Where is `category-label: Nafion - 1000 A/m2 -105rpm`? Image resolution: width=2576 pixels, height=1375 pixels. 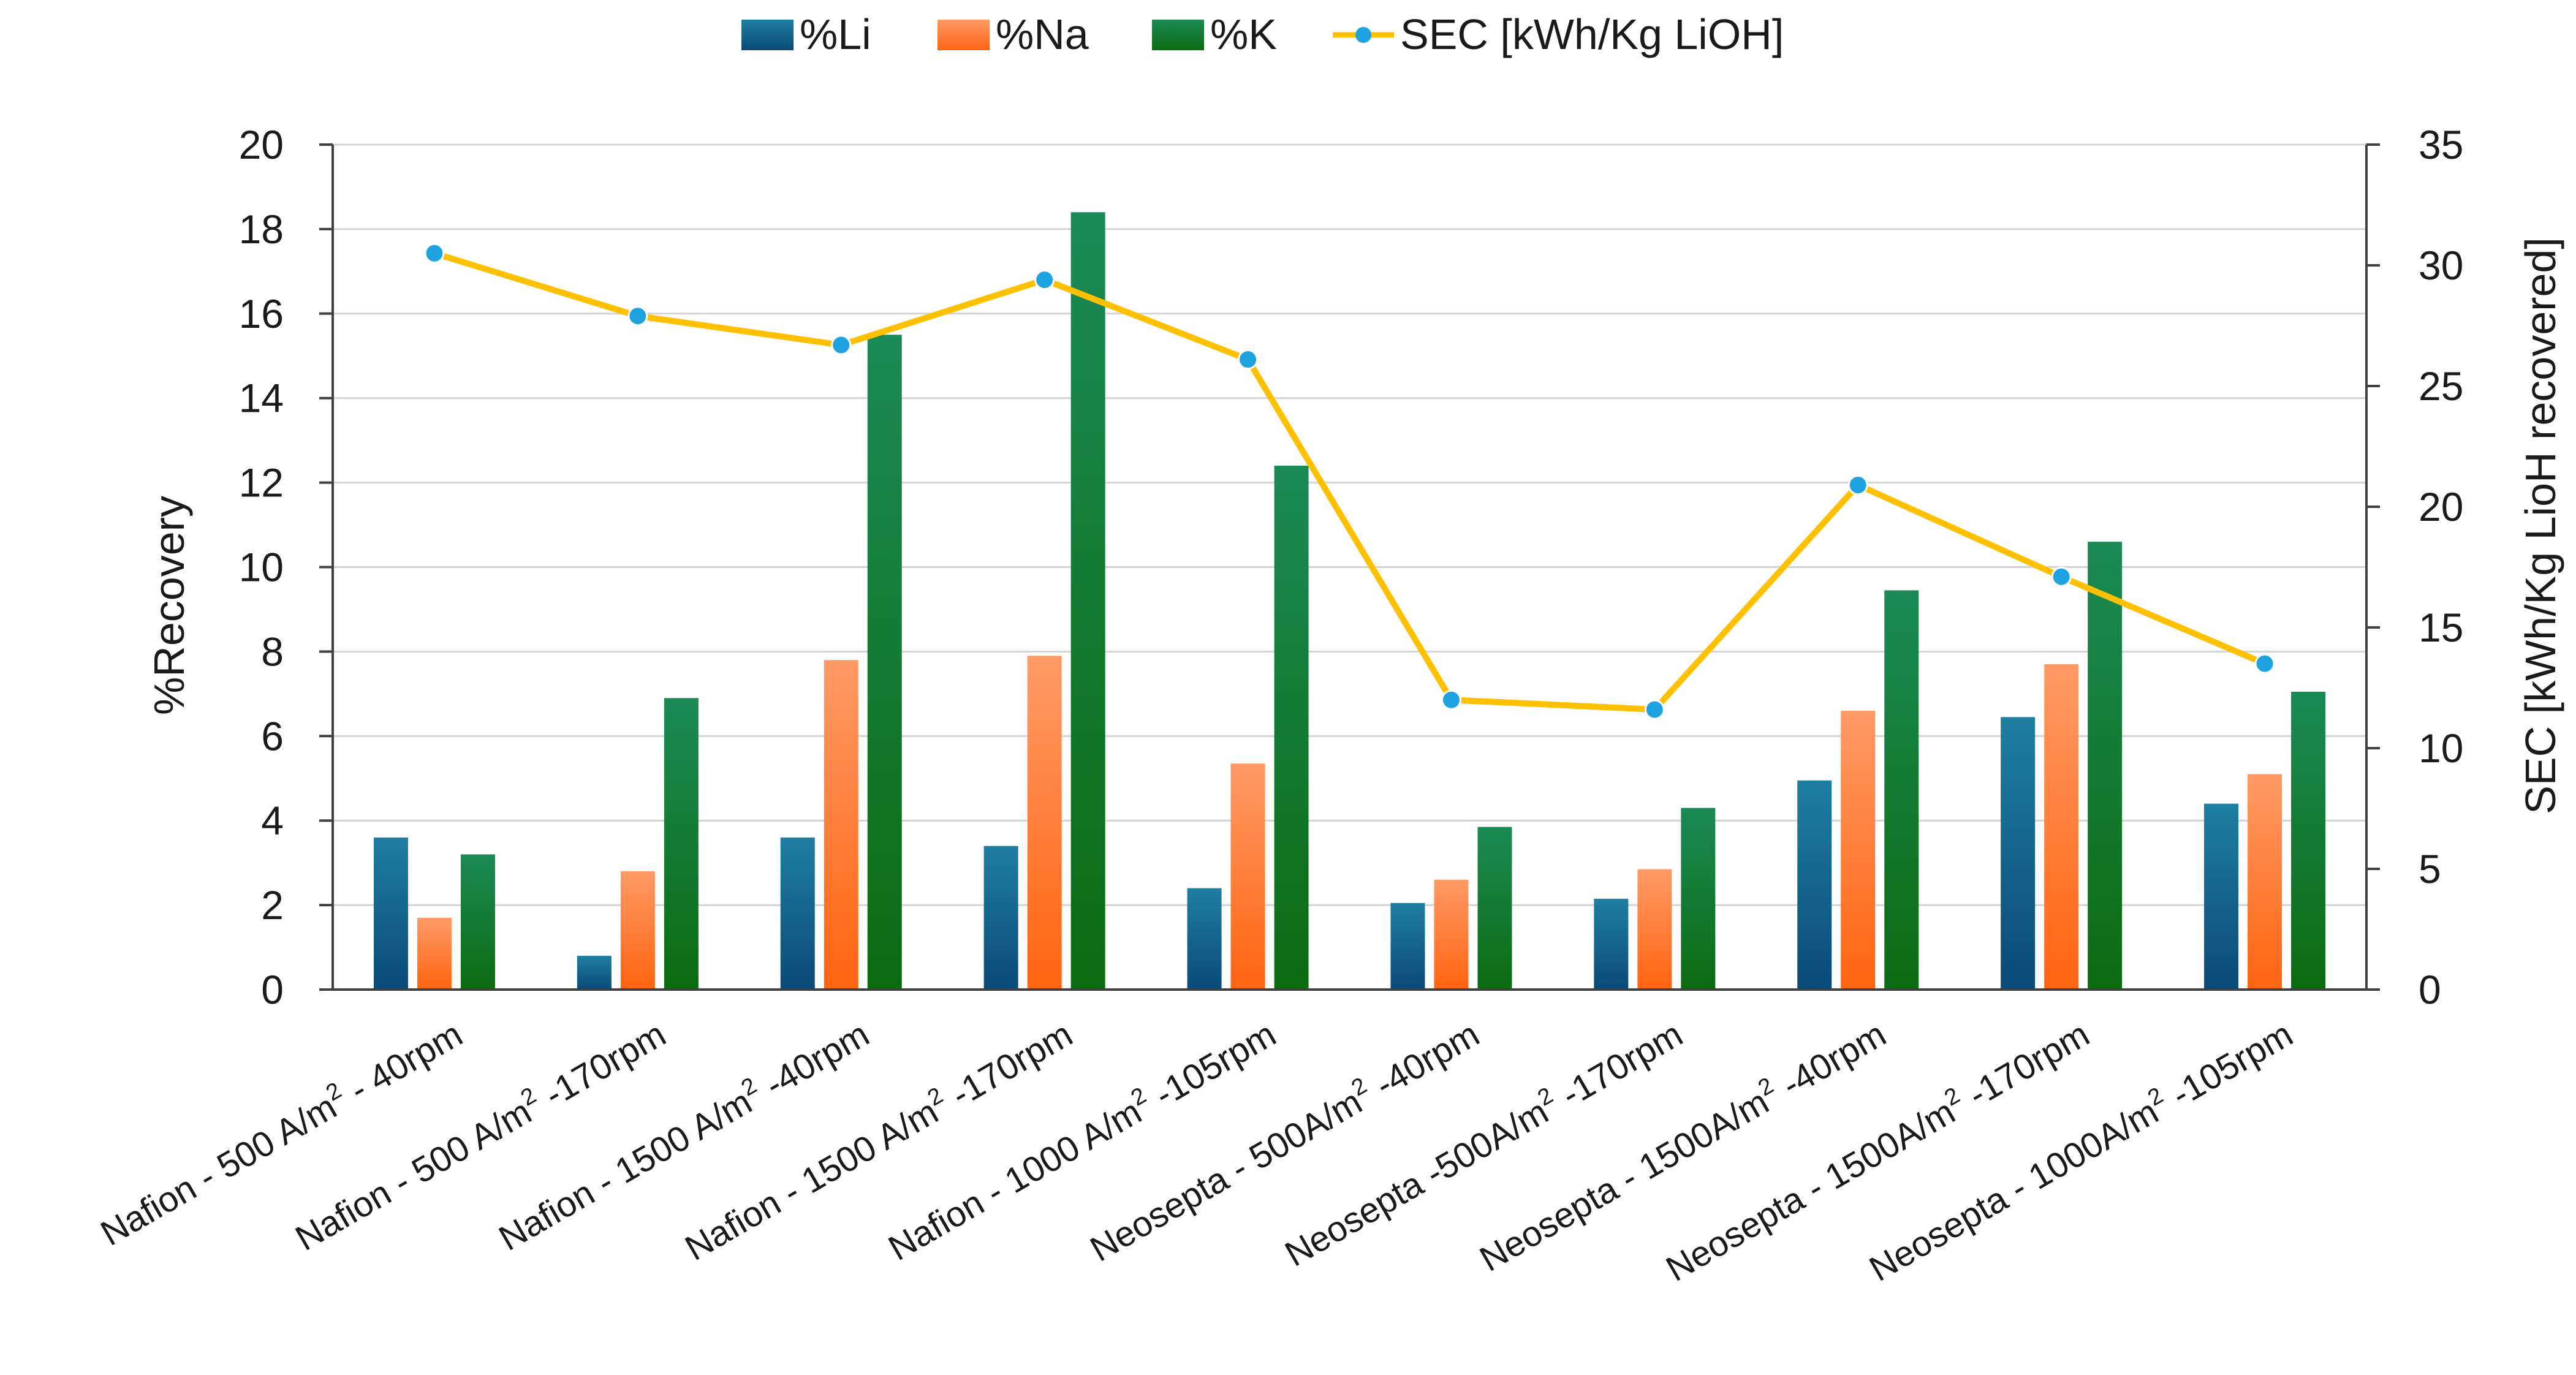 category-label: Nafion - 1000 A/m2 -105rpm is located at coordinates (1081, 1140).